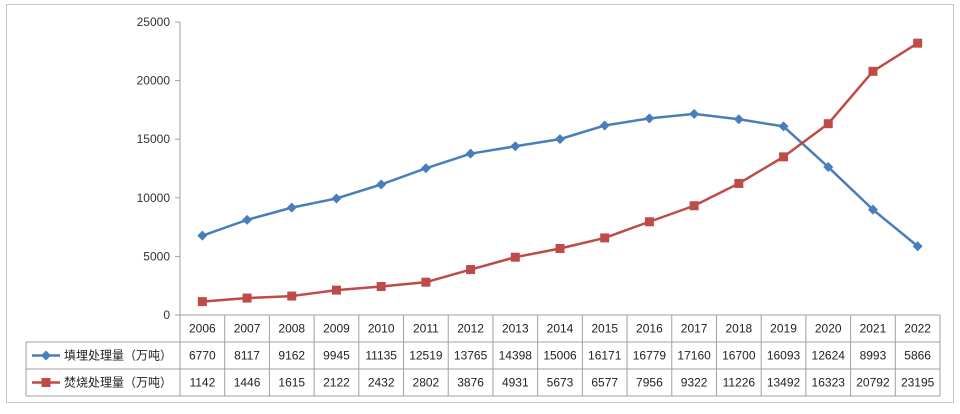 This screenshot has height=414, width=960. Describe the element at coordinates (202, 356) in the screenshot. I see `data-label-landfill: 6770` at that location.